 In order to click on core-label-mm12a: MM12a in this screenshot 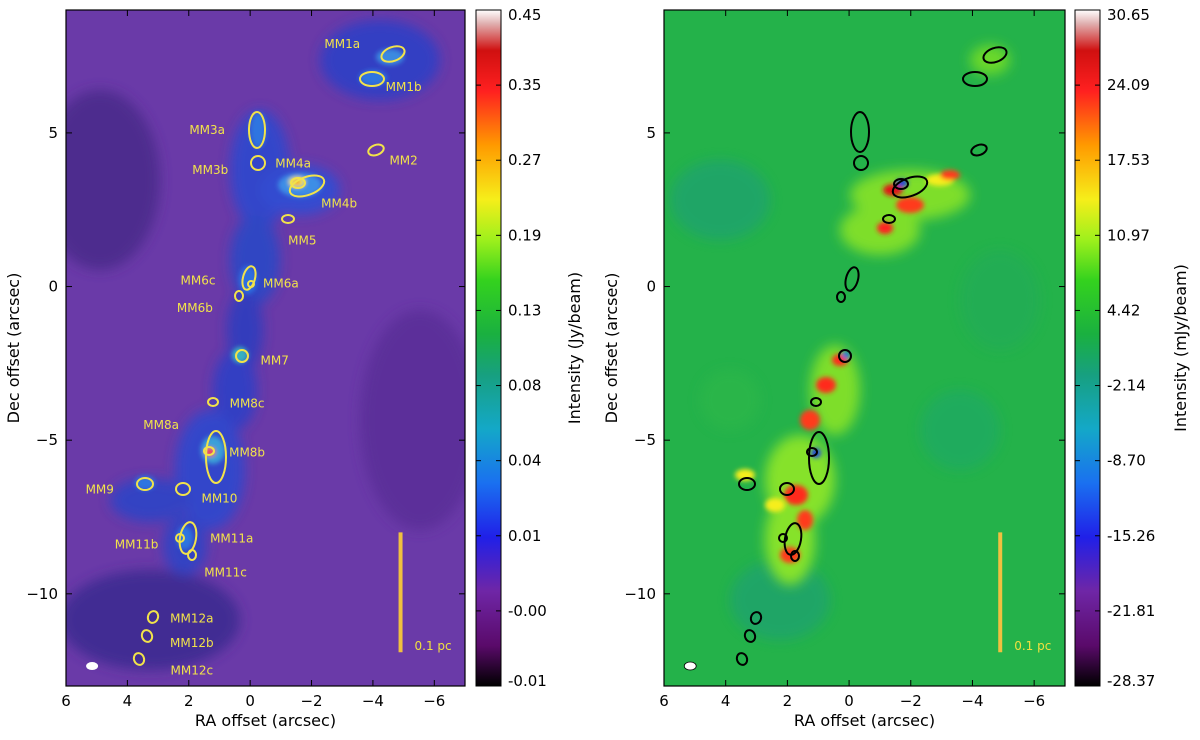, I will do `click(191, 618)`.